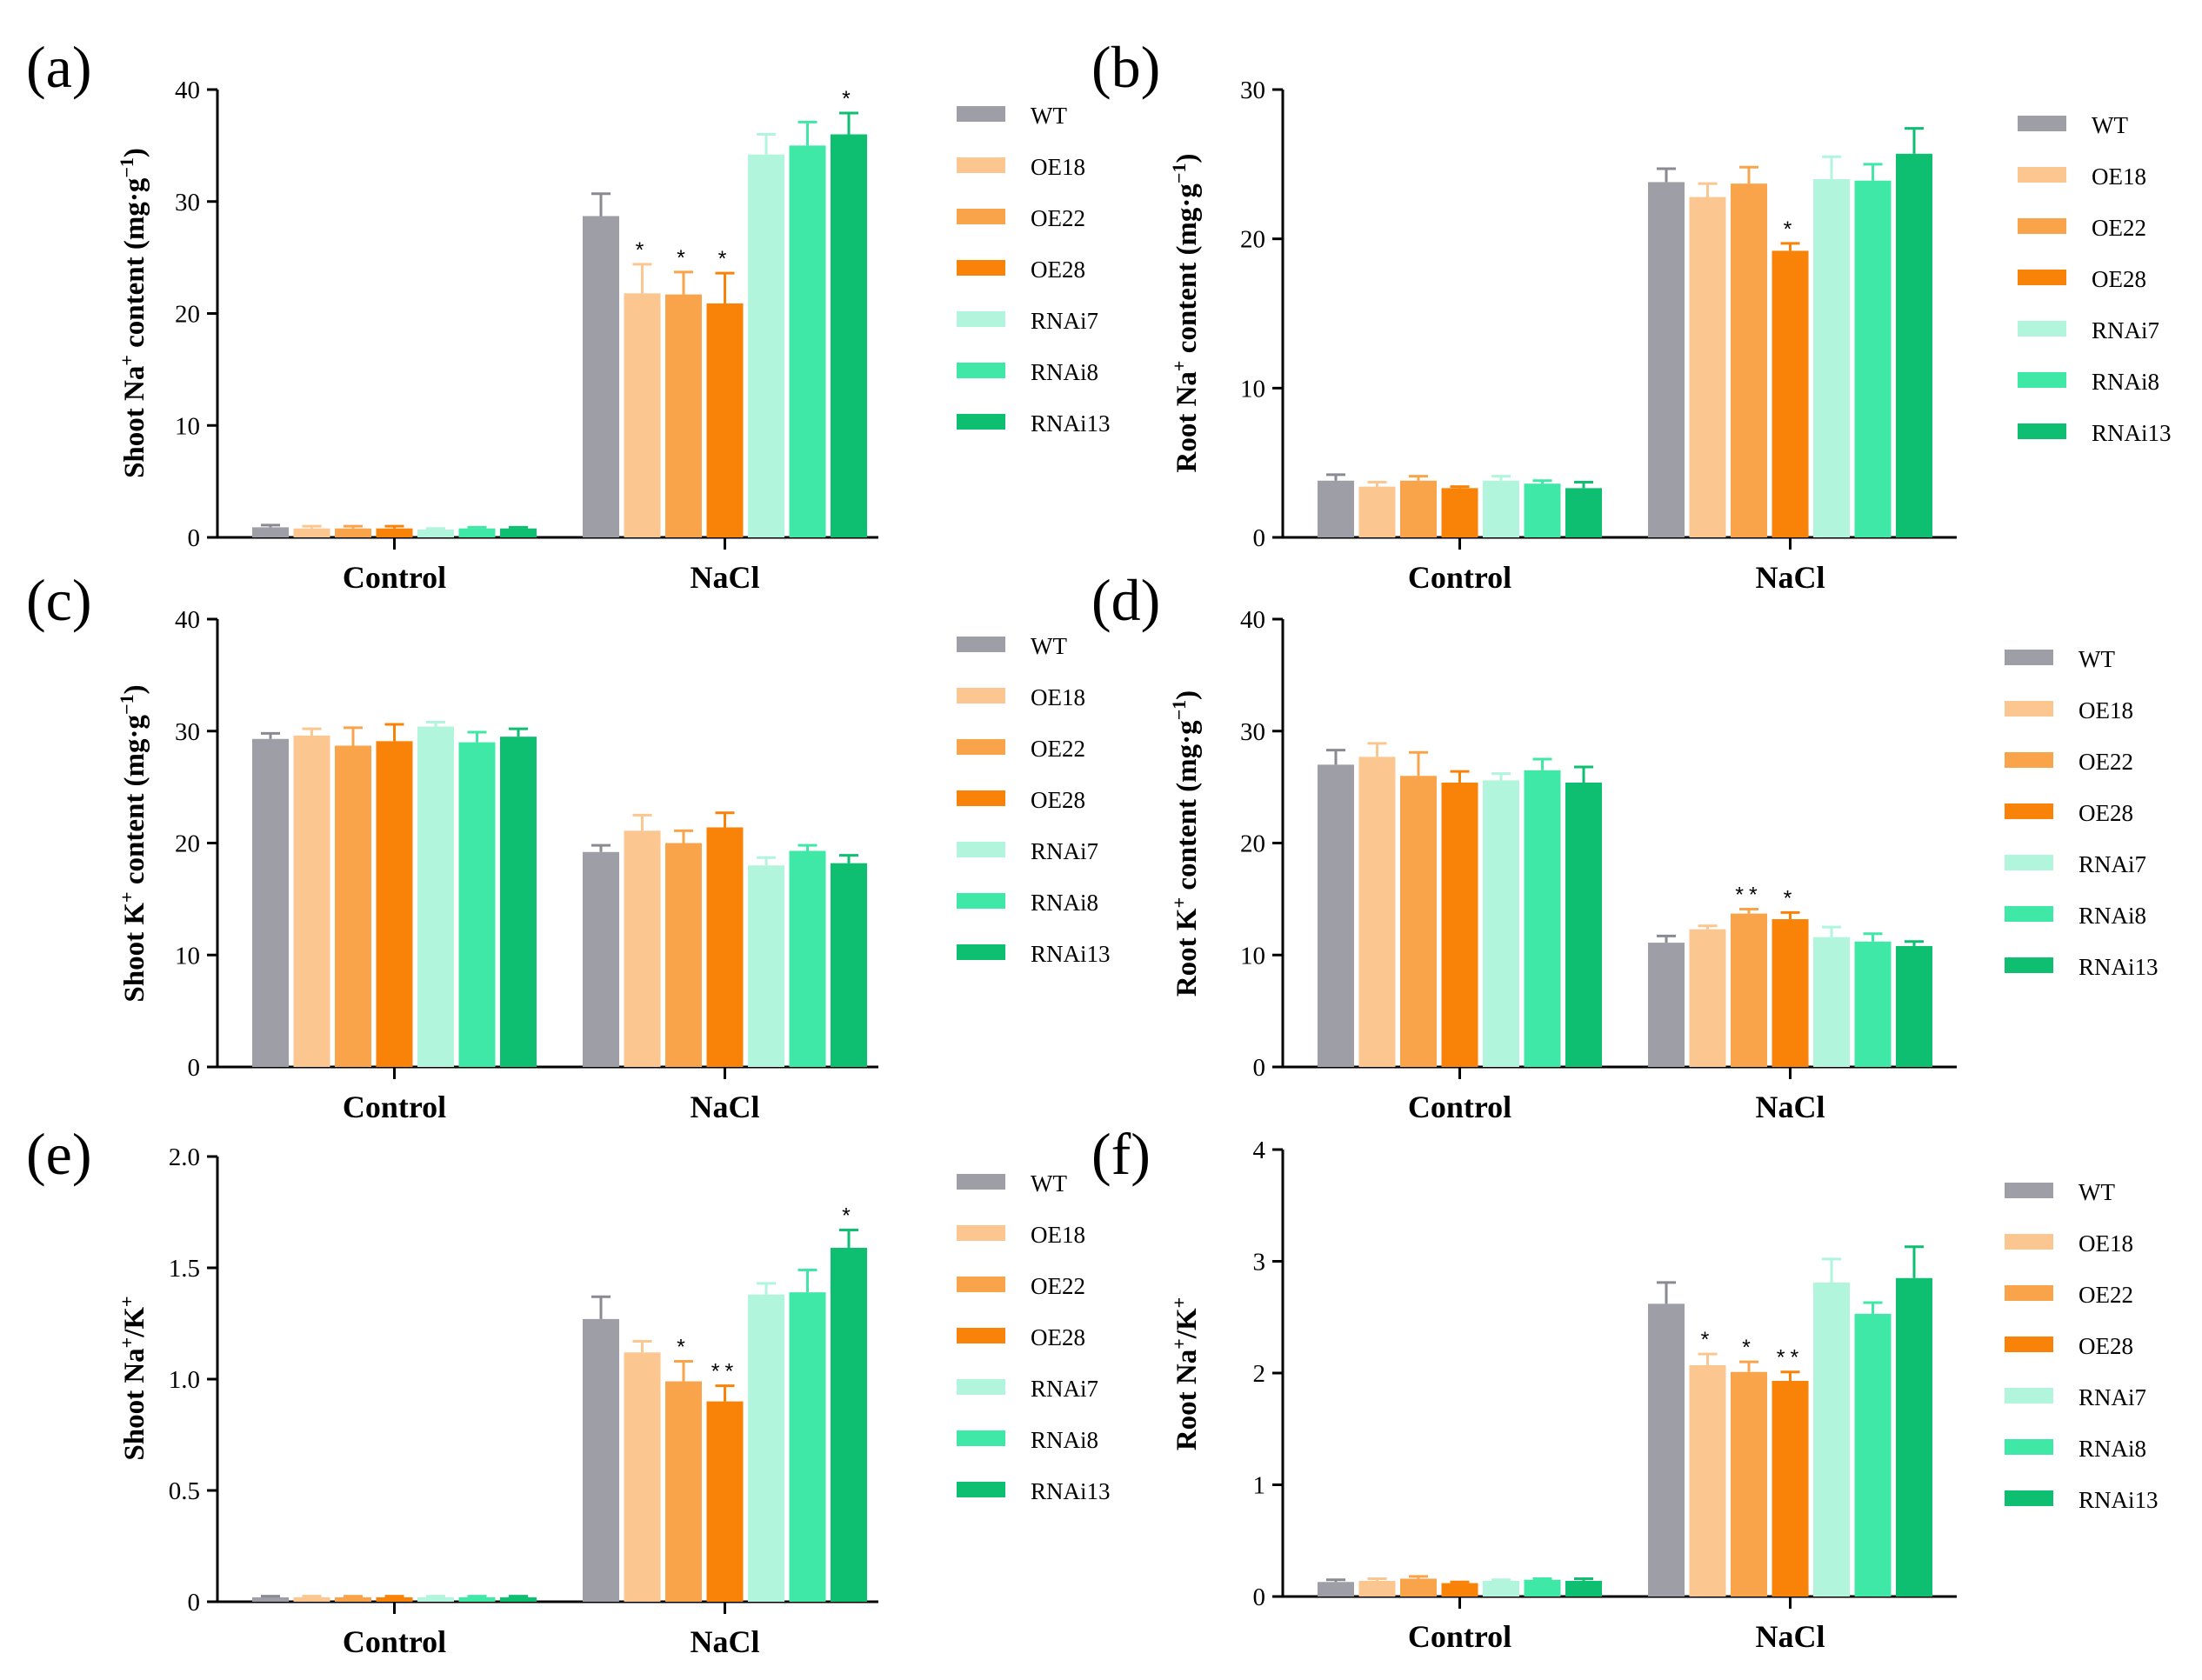 This screenshot has width=2202, height=1680. What do you see at coordinates (395, 1599) in the screenshot?
I see `bar-oe28-control` at bounding box center [395, 1599].